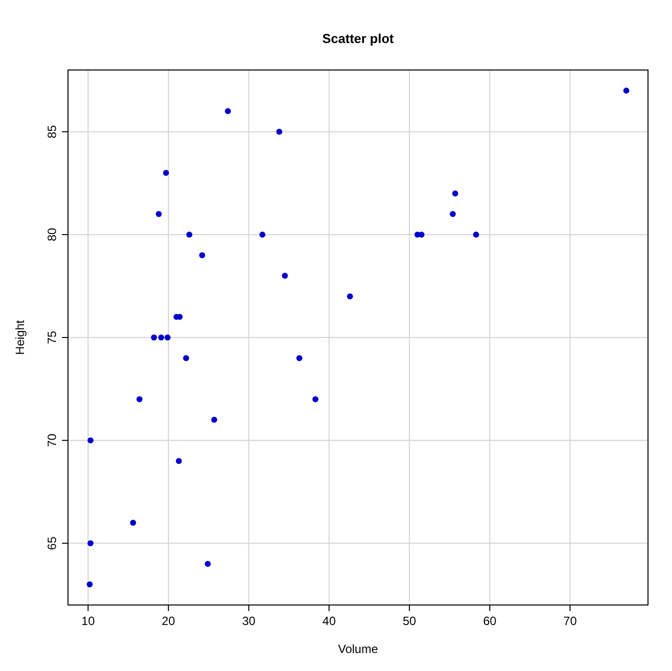 This screenshot has width=672, height=671. Describe the element at coordinates (52, 235) in the screenshot. I see `y-tick-label: 80` at that location.